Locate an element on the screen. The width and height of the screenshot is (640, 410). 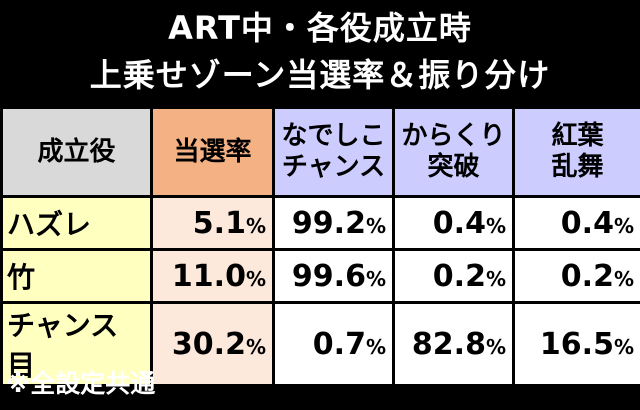
header-line: 突破 is located at coordinates (453, 167).